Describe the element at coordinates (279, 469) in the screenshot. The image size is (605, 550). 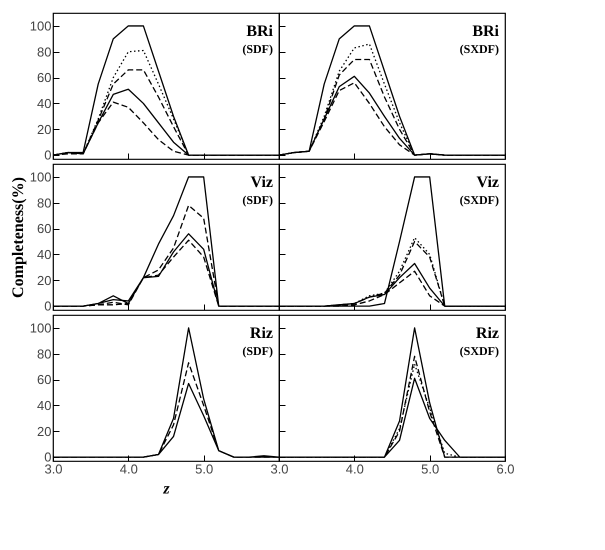
I see `x-tick-label: 3.0` at that location.